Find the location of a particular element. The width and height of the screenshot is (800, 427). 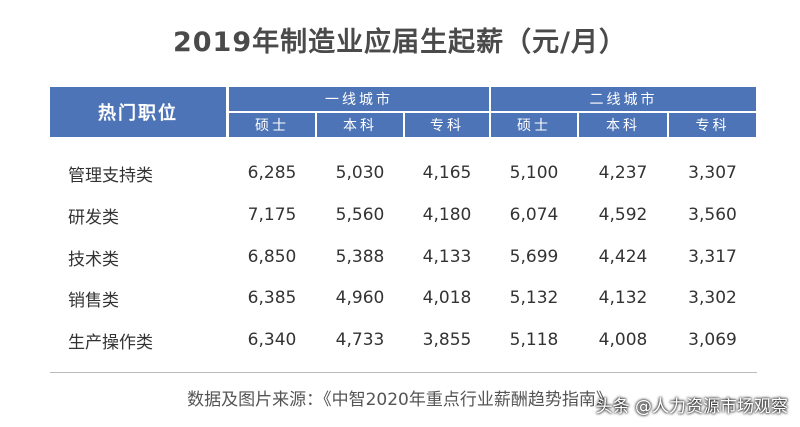

table-cell: 4,960 is located at coordinates (360, 298).